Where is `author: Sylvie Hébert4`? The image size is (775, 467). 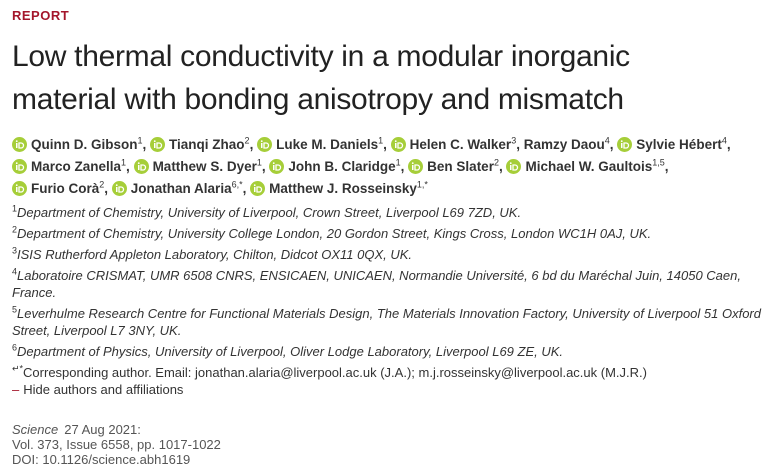 author: Sylvie Hébert4 is located at coordinates (674, 143).